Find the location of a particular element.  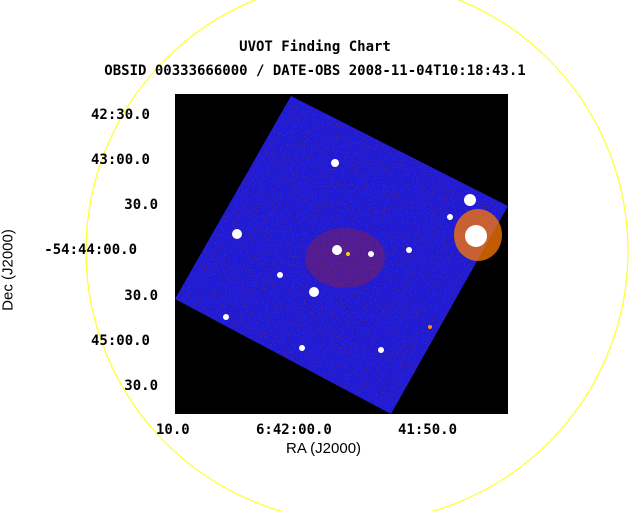

ra-tick-label: 41:50.0 is located at coordinates (428, 430).